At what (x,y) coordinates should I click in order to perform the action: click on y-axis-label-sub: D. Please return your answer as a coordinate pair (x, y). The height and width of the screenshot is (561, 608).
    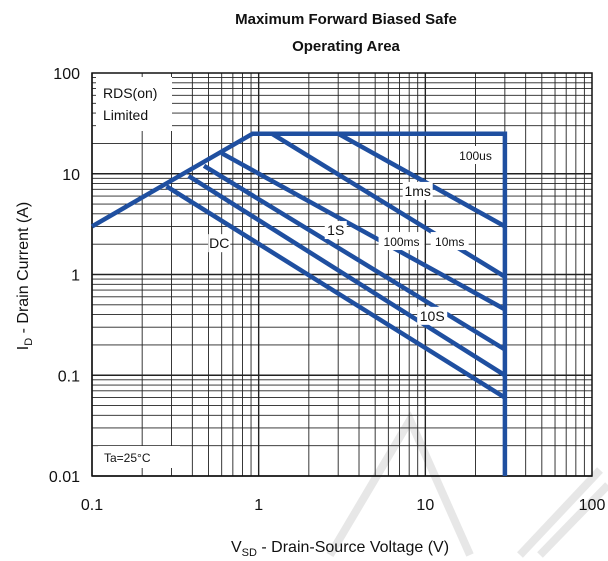
    Looking at the image, I should click on (29, 342).